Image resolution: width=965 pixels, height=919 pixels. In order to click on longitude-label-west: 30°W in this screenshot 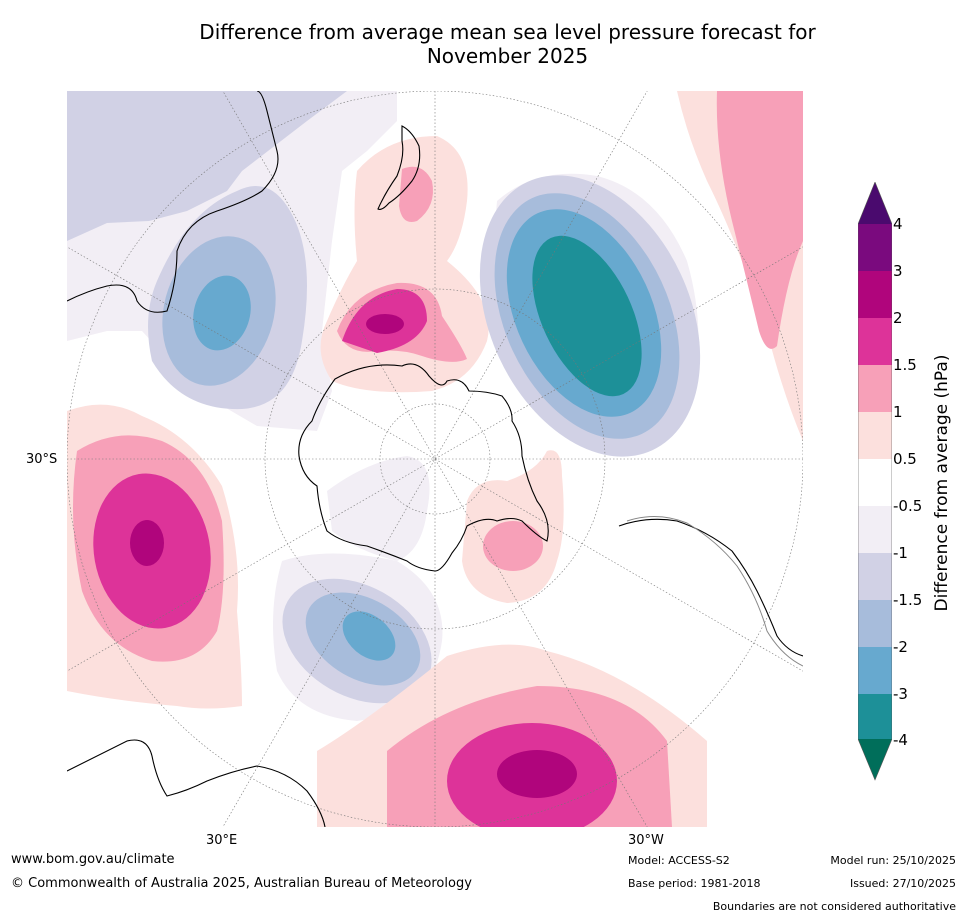, I will do `click(646, 840)`.